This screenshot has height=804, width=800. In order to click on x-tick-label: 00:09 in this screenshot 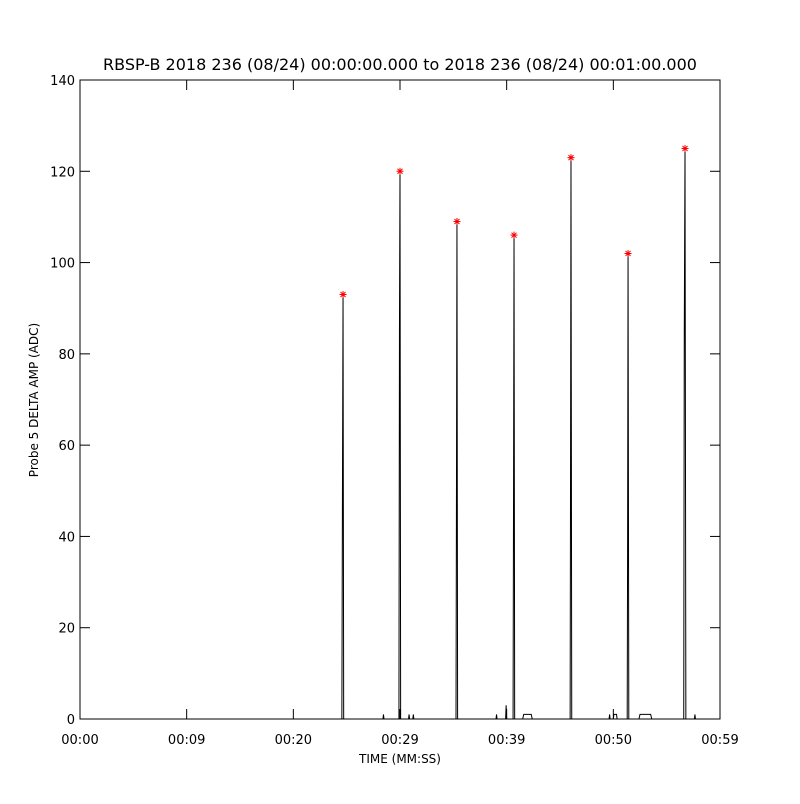, I will do `click(186, 740)`.